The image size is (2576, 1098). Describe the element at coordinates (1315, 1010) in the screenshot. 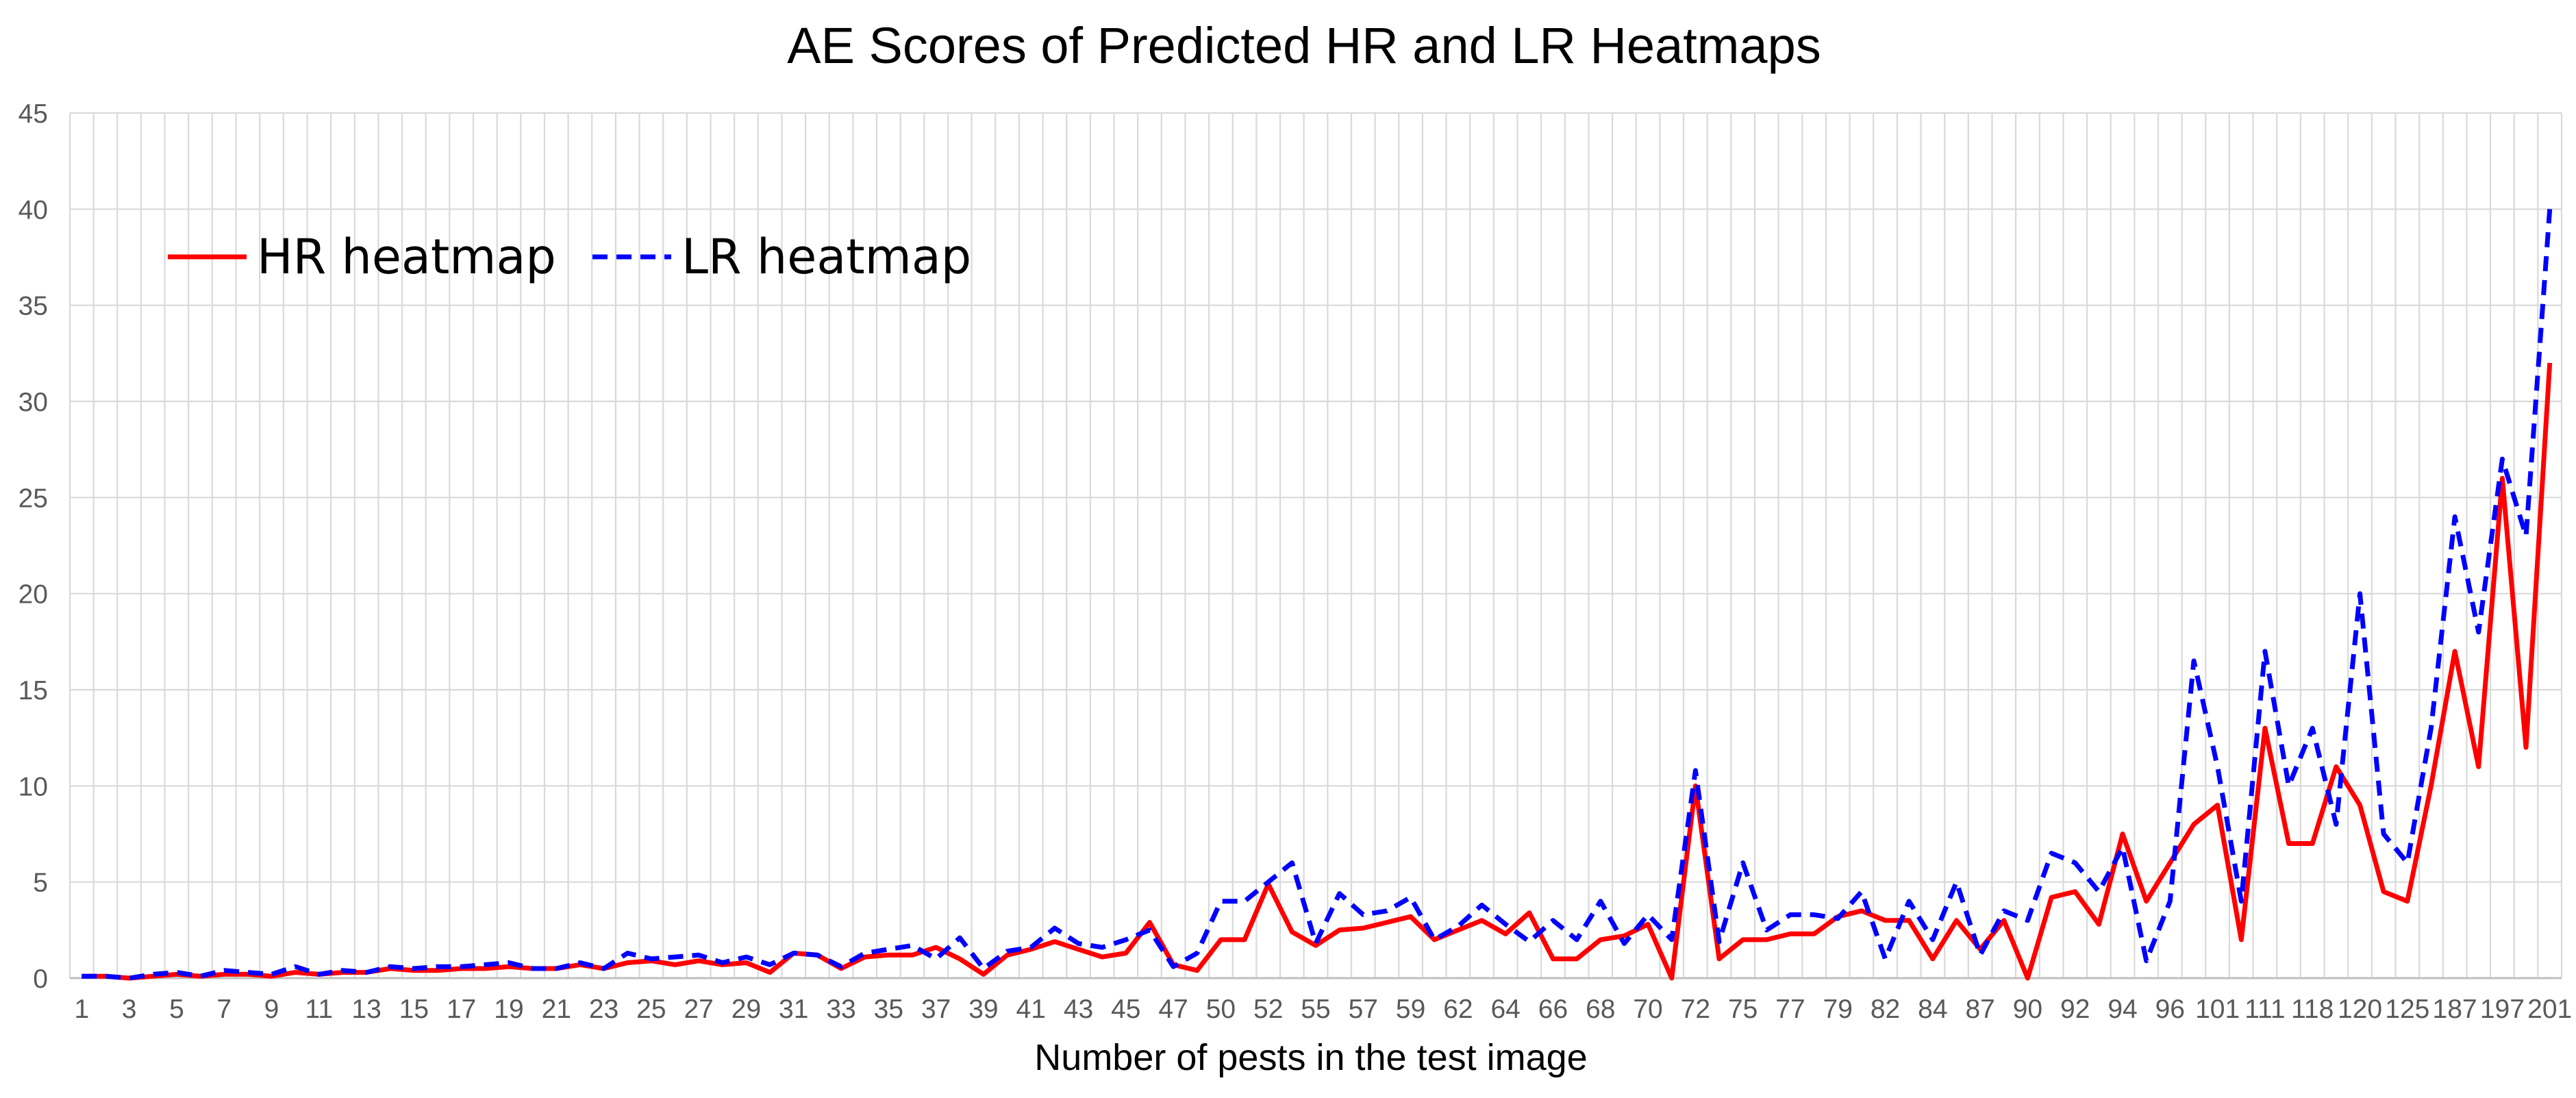

I see `x-tick-label: 55` at that location.